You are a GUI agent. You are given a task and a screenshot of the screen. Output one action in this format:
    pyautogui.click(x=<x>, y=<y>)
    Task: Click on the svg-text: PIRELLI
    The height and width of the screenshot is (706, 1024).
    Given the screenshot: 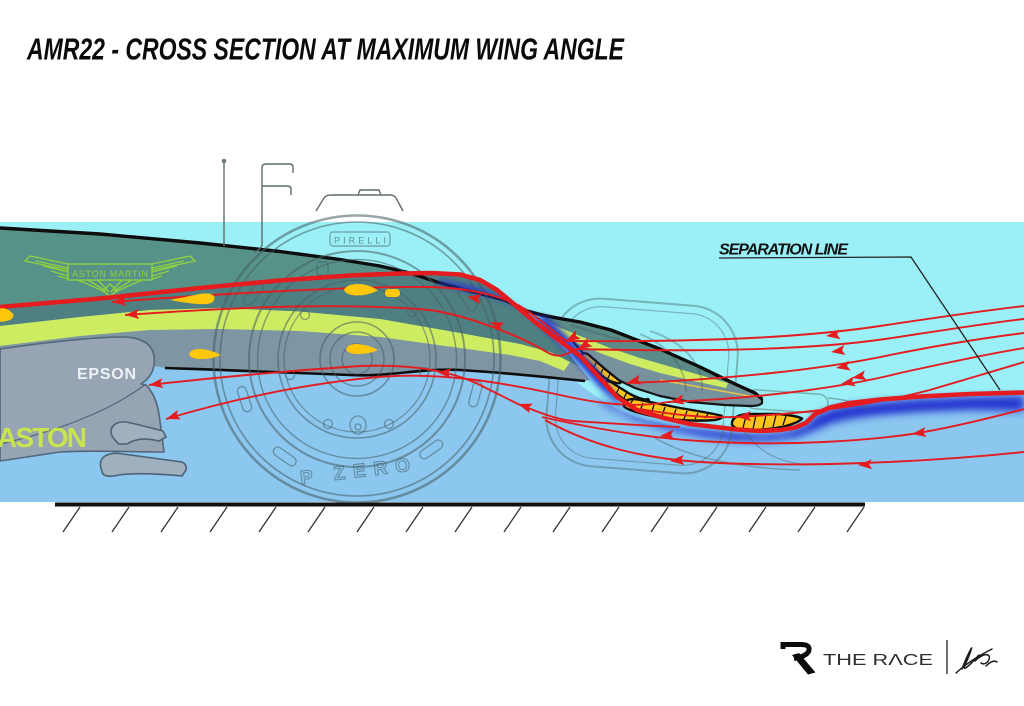 What is the action you would take?
    pyautogui.click(x=360, y=241)
    